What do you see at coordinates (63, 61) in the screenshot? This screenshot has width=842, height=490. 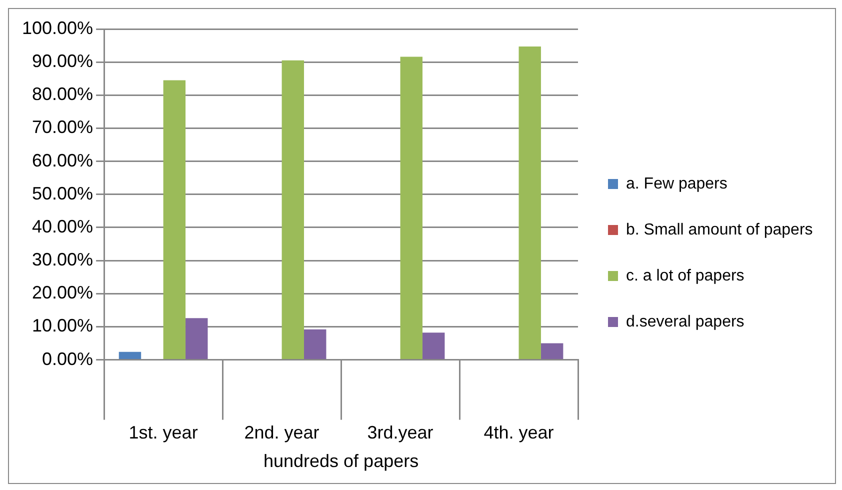 I see `y-tick-label: 90.00%` at bounding box center [63, 61].